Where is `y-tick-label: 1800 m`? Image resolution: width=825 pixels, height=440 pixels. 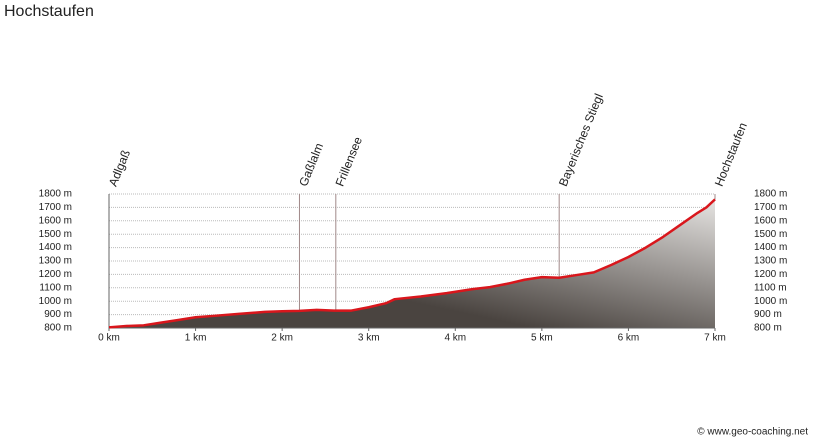 y-tick-label: 1800 m is located at coordinates (55, 194).